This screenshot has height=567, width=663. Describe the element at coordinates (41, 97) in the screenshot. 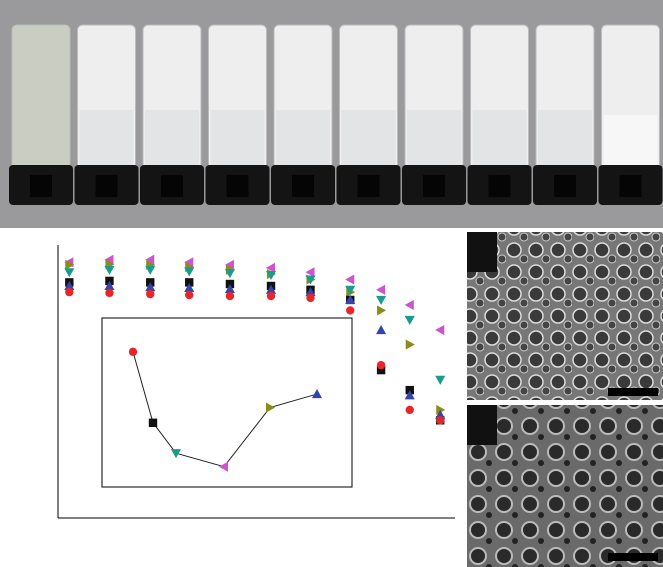

I see `vial-glass` at that location.